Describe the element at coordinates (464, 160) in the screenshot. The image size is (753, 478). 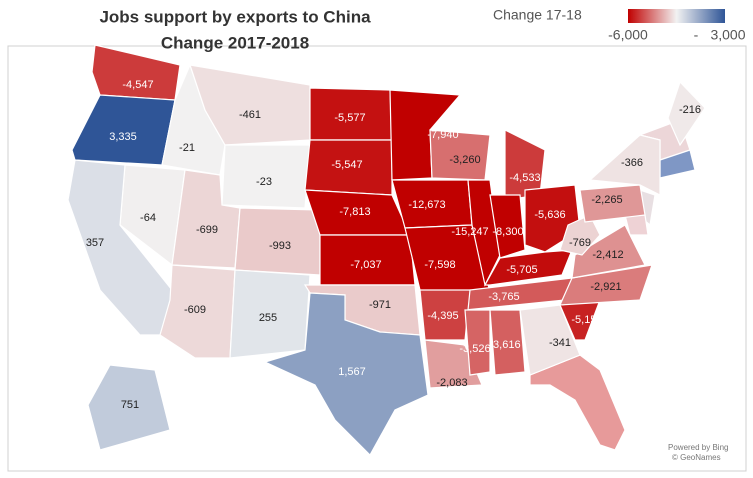
I see `data-label: -3,260` at that location.